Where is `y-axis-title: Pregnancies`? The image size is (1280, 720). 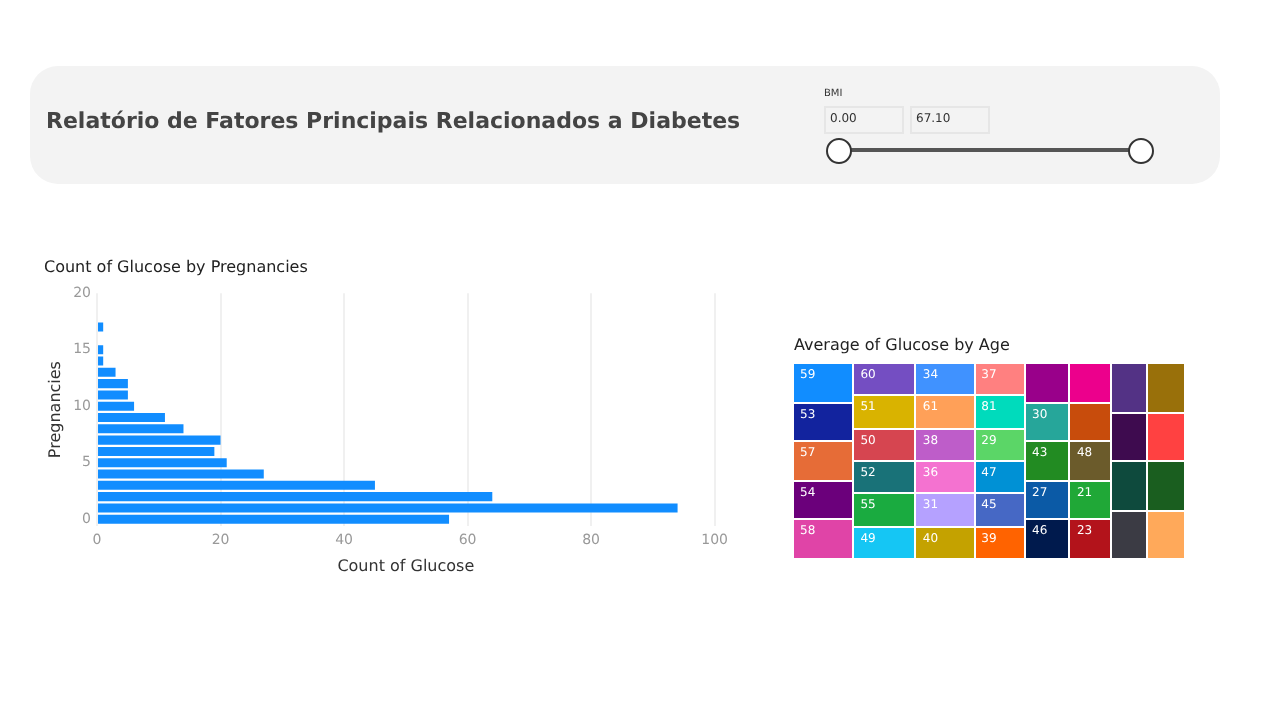
y-axis-title: Pregnancies is located at coordinates (54, 410).